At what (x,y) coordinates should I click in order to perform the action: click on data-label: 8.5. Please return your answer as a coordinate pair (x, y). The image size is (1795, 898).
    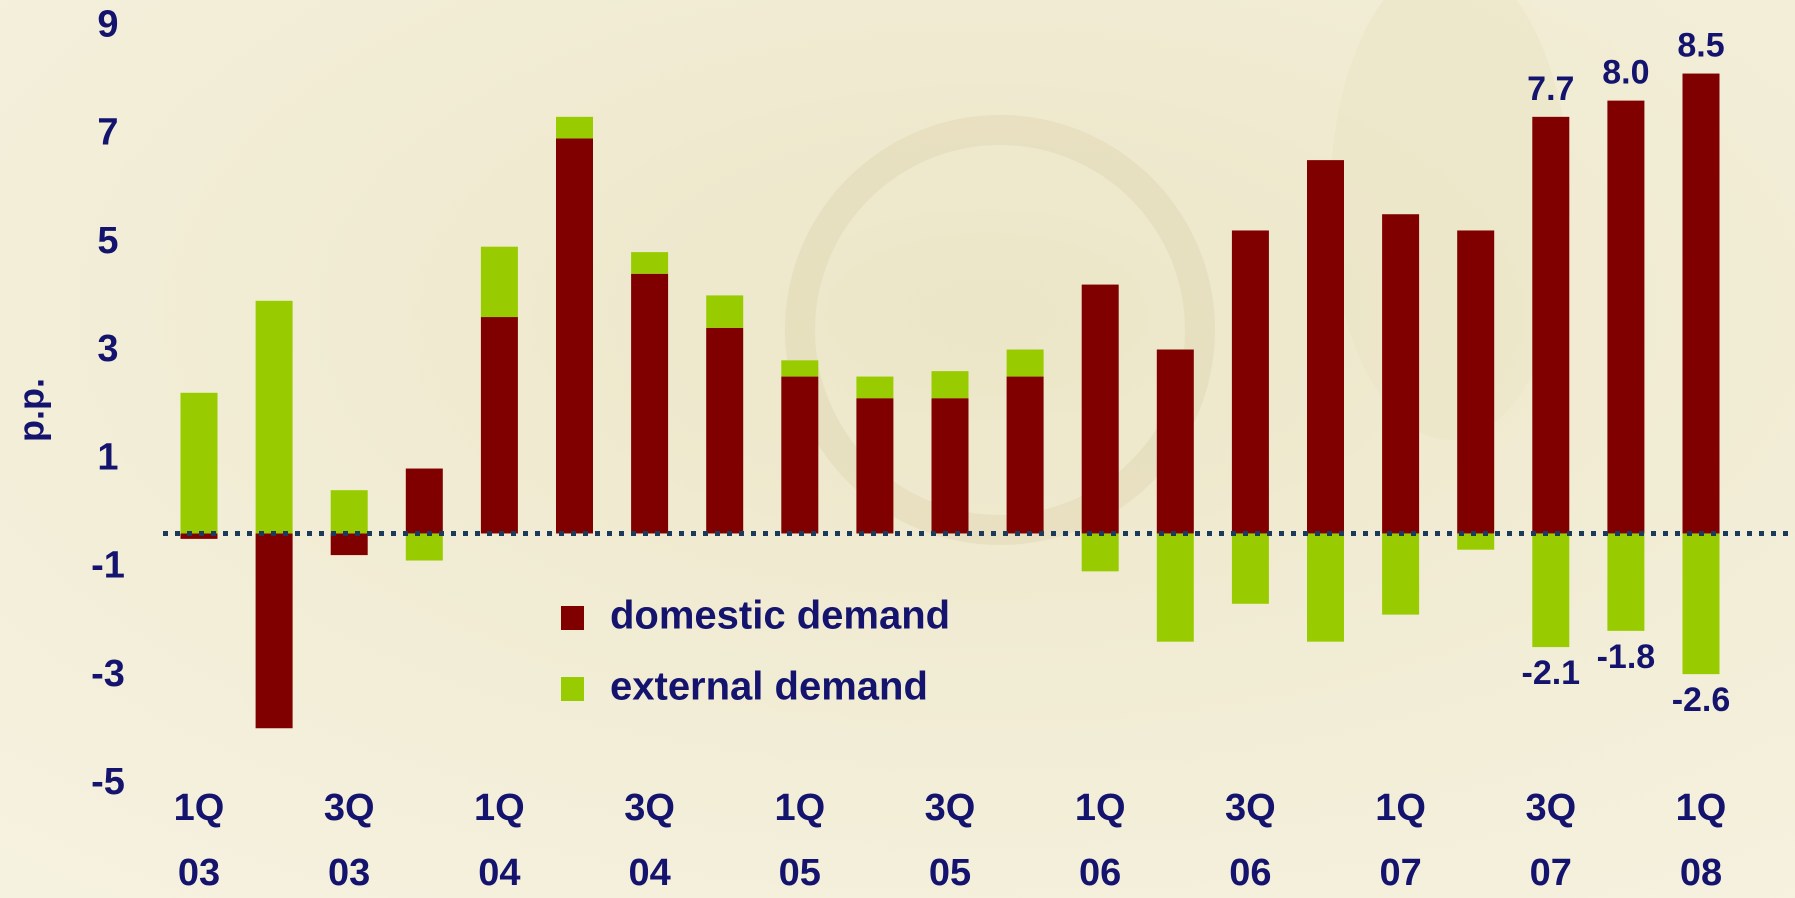
    Looking at the image, I should click on (1700, 46).